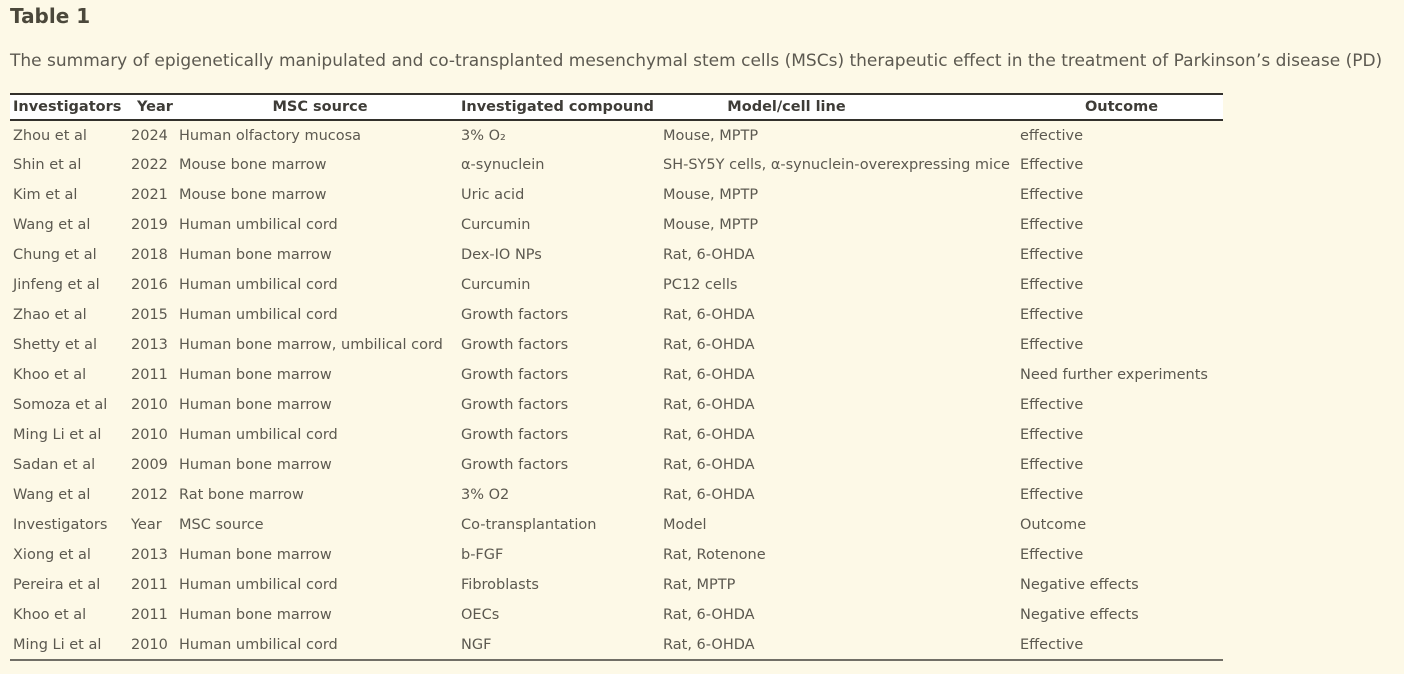  Describe the element at coordinates (270, 135) in the screenshot. I see `table-cell: Human olfactory mucosa` at that location.